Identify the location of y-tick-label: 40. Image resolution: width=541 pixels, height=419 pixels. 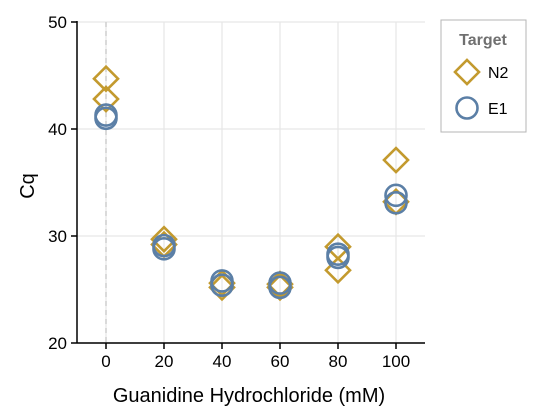
(57, 129).